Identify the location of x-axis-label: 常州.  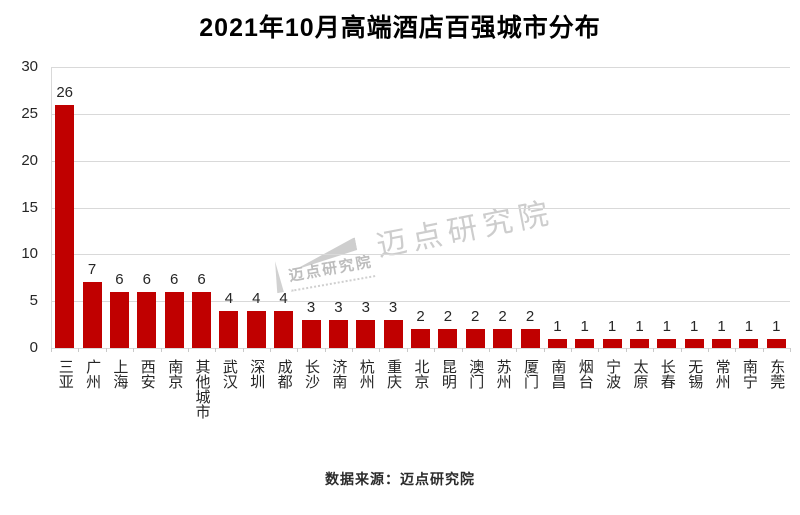
(722, 374).